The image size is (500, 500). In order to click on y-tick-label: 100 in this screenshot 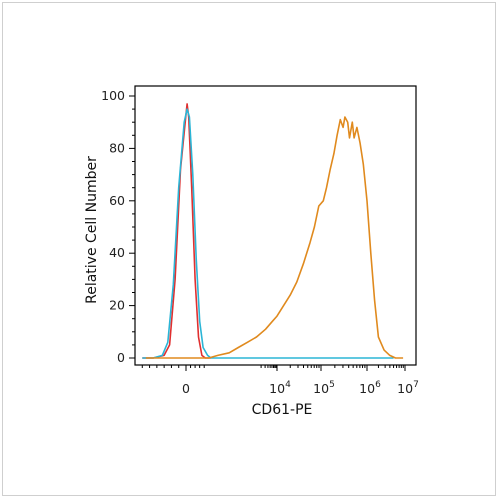, I will do `click(113, 95)`.